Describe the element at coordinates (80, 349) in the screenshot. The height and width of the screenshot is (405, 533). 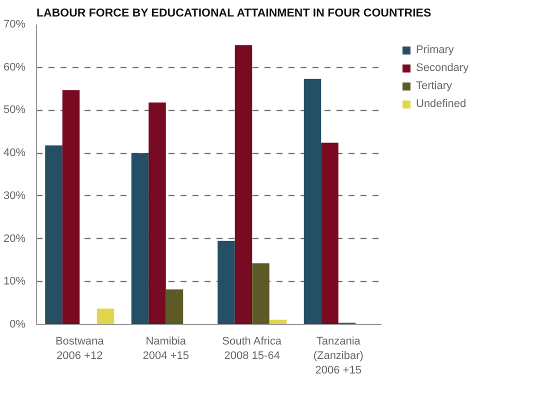
I see `x-tick-label: Bostwana 2006 +12` at that location.